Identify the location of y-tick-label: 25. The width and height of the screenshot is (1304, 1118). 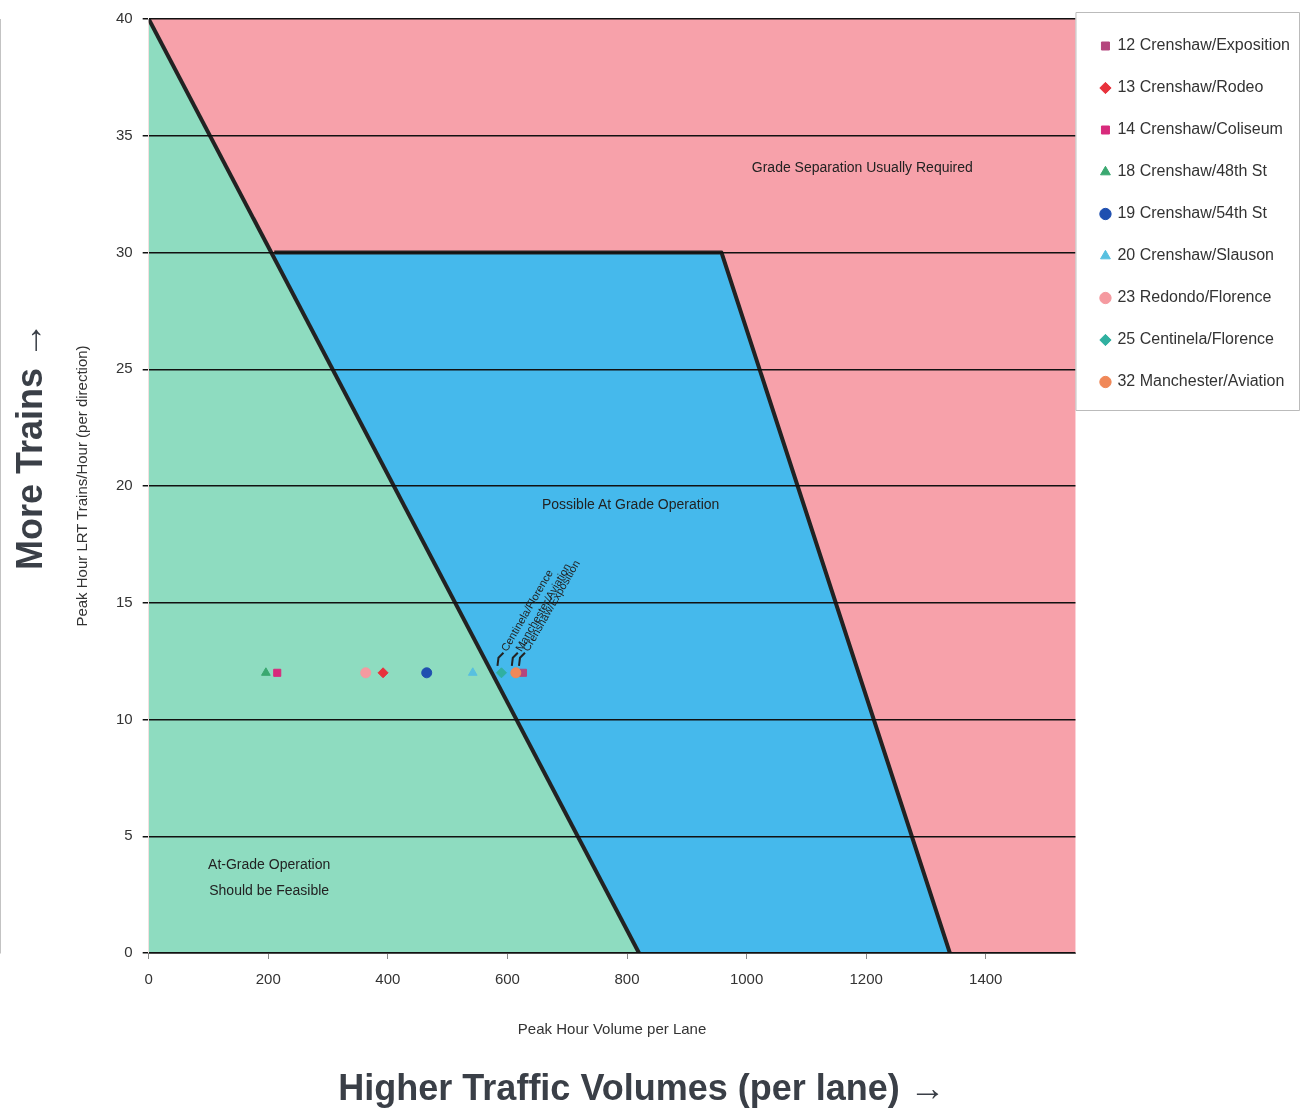
(124, 368).